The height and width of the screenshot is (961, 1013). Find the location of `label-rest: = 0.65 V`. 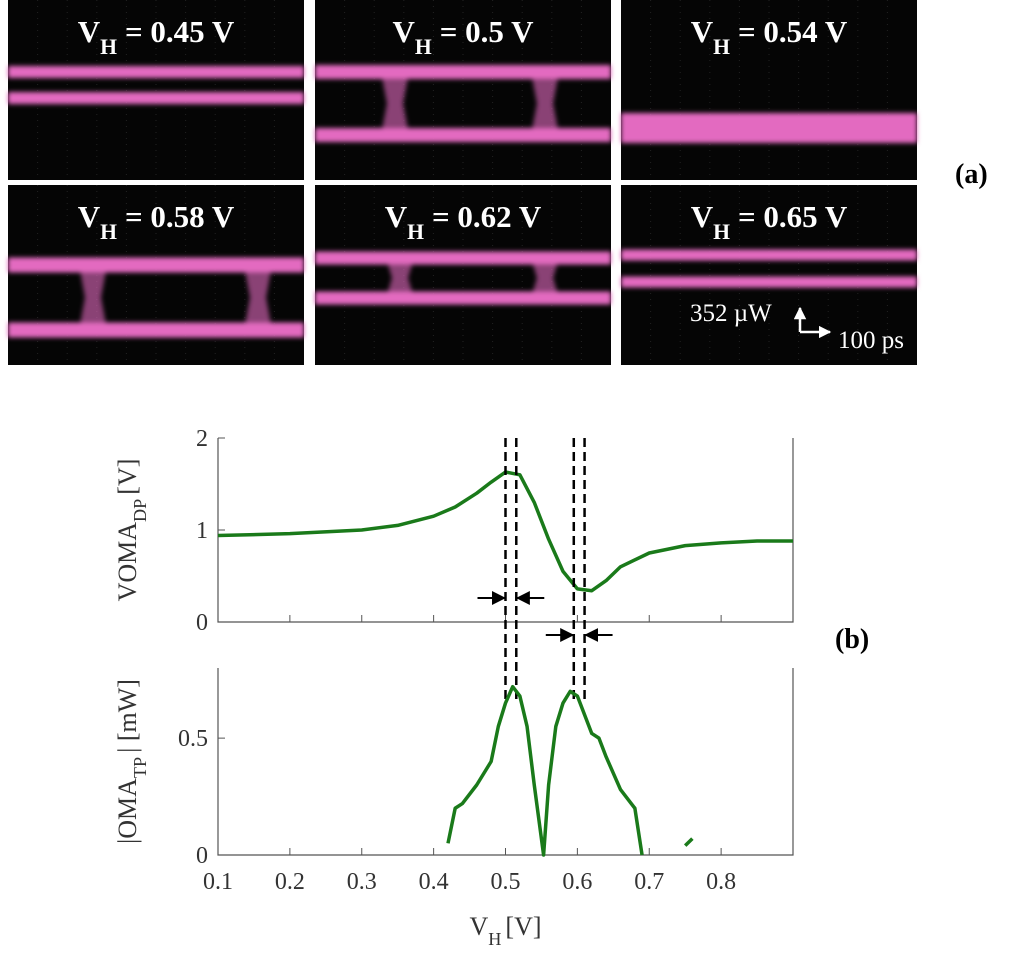

label-rest: = 0.65 V is located at coordinates (793, 216).